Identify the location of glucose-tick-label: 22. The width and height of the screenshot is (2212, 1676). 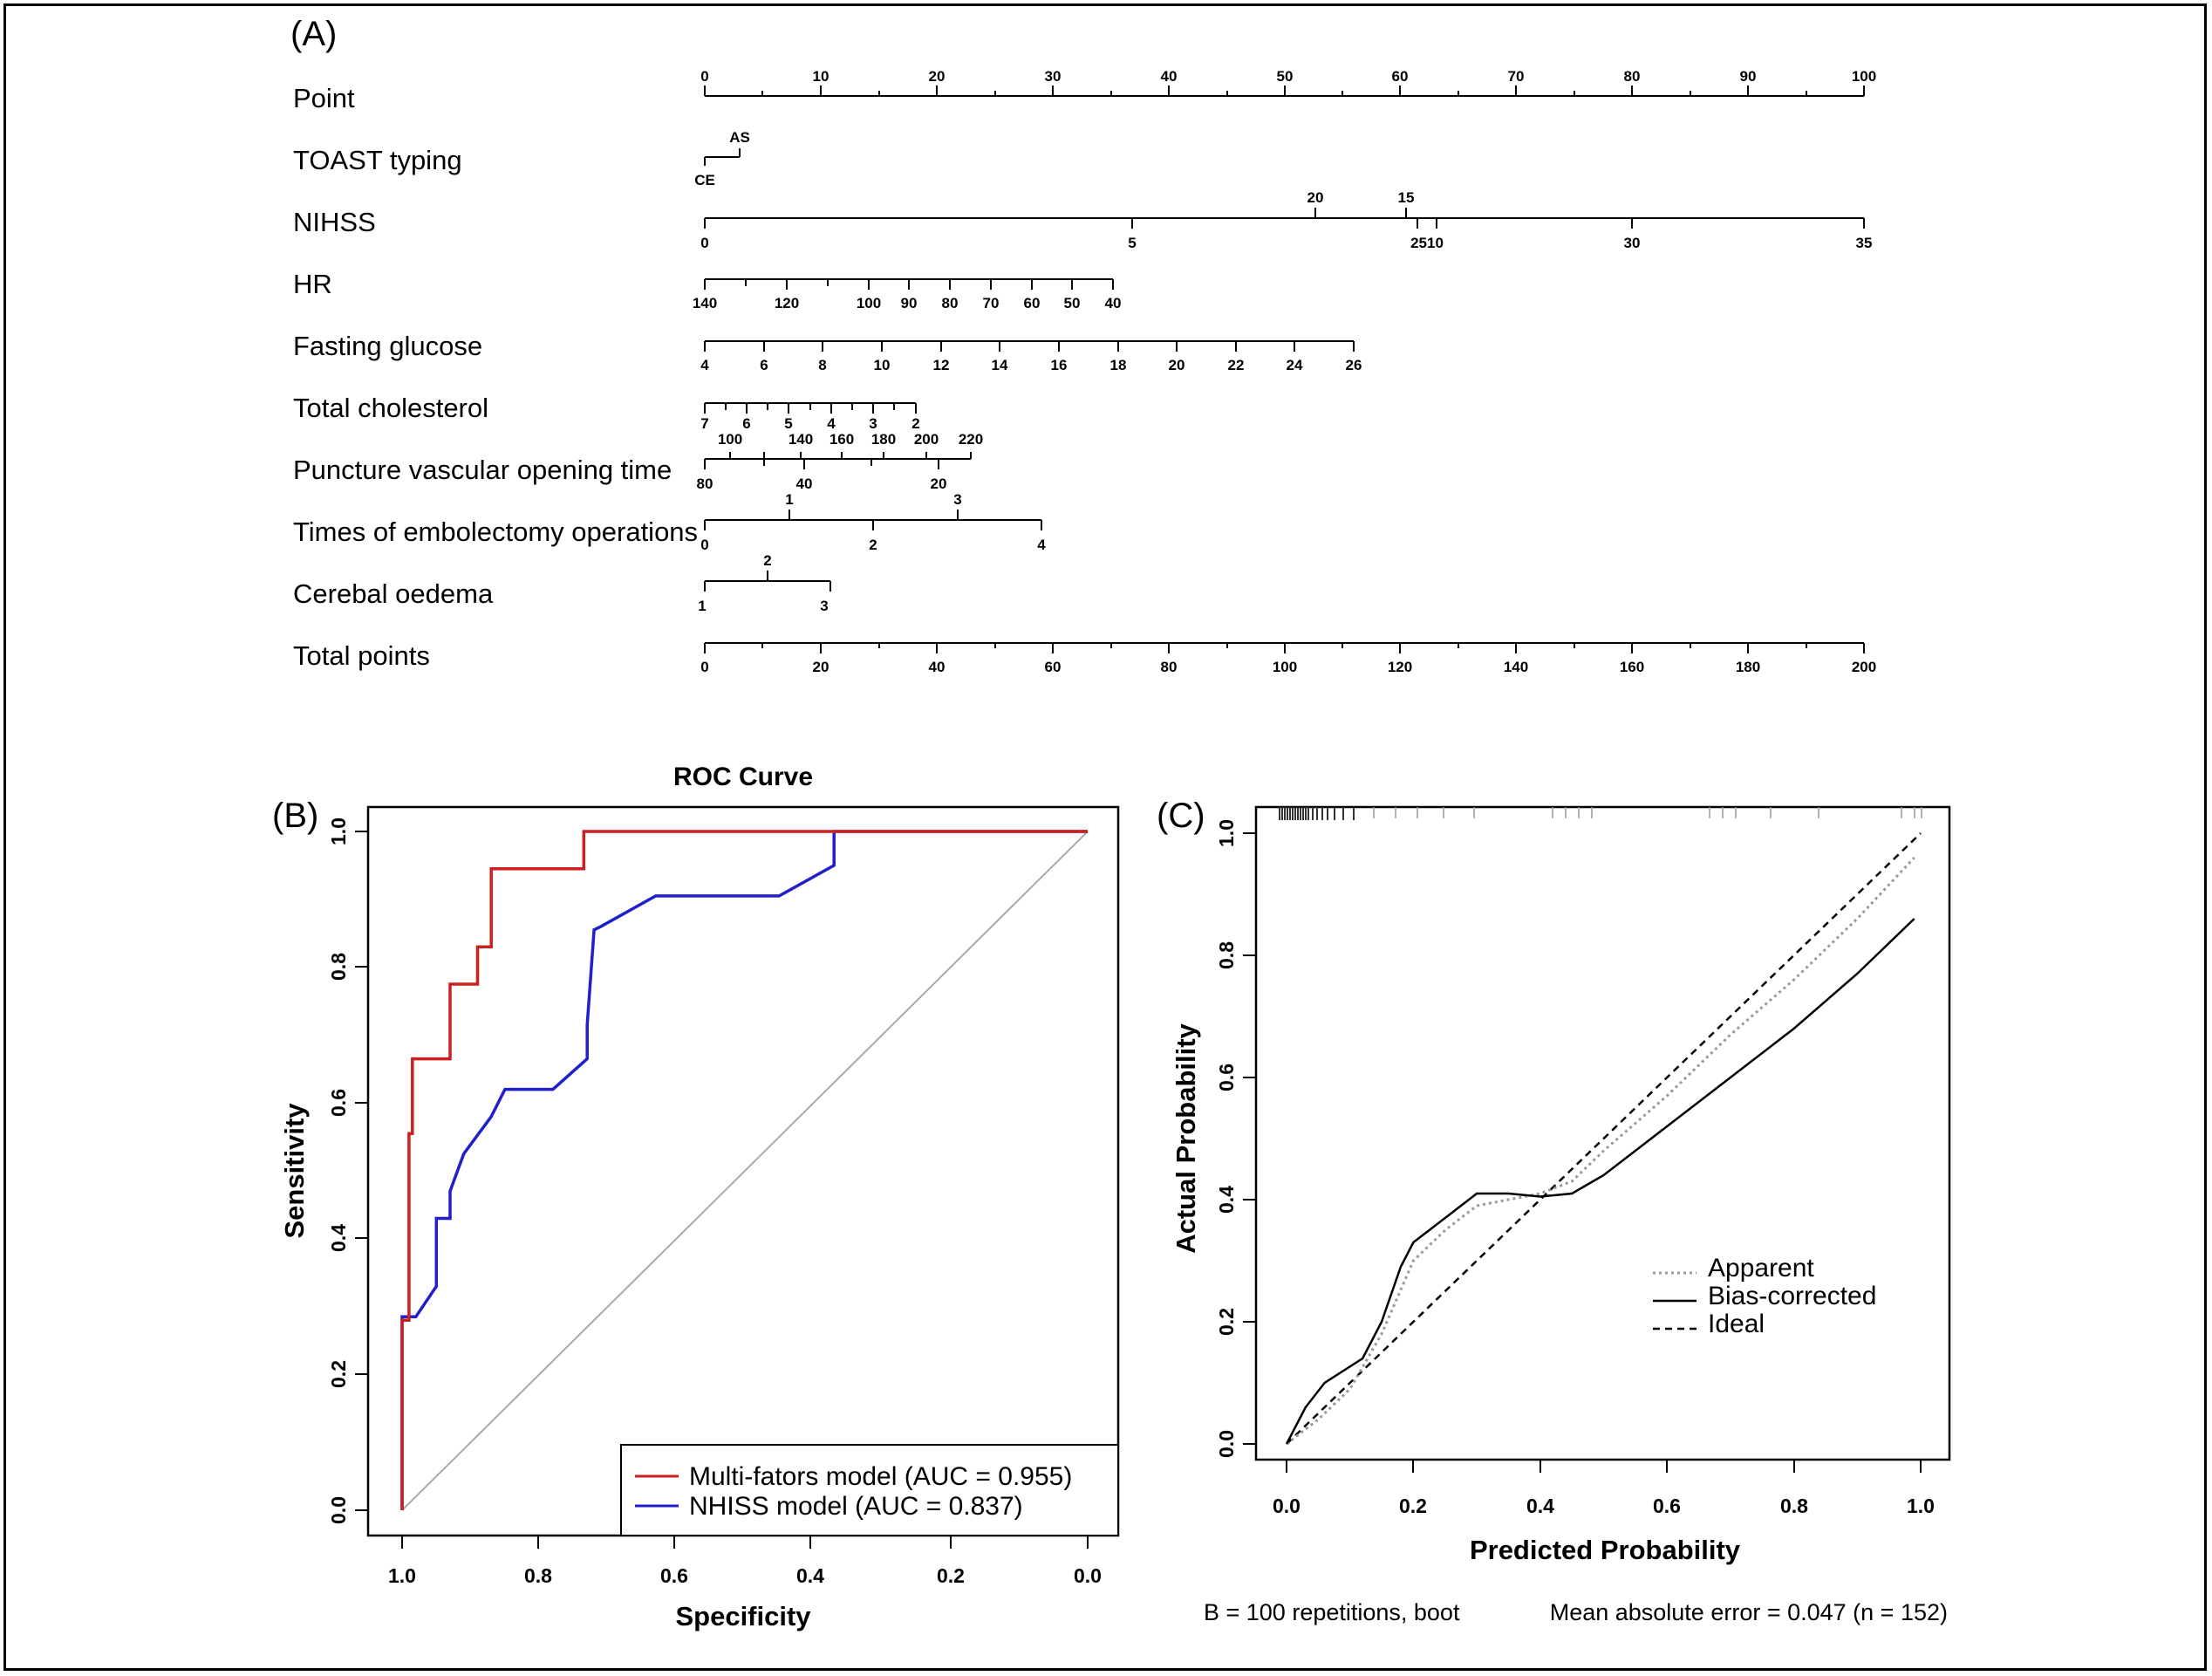
(1236, 365).